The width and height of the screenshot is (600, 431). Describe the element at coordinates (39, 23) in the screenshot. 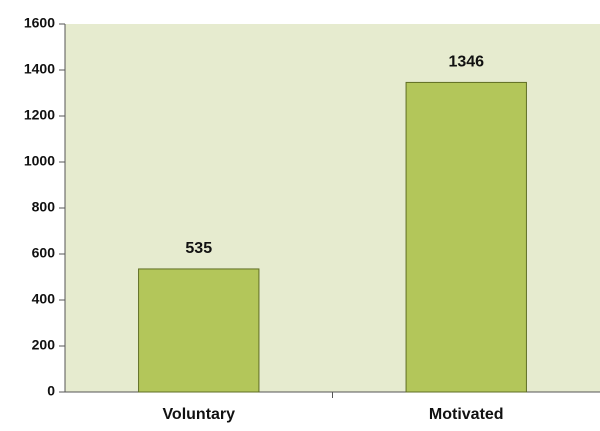

I see `y-tick-label: 1600` at that location.